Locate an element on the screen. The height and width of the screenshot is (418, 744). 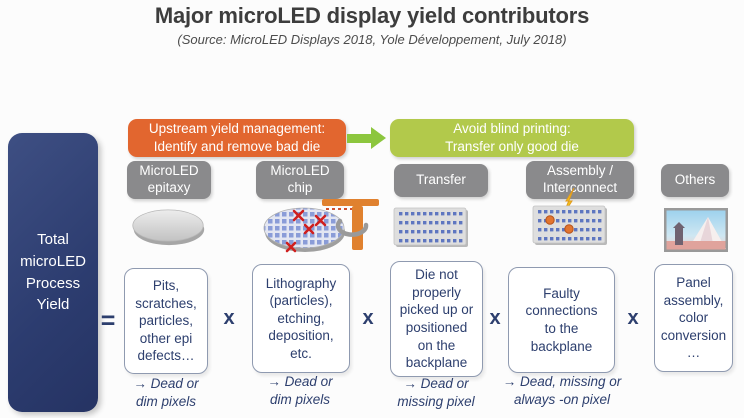
right-arrow-icon is located at coordinates (368, 138).